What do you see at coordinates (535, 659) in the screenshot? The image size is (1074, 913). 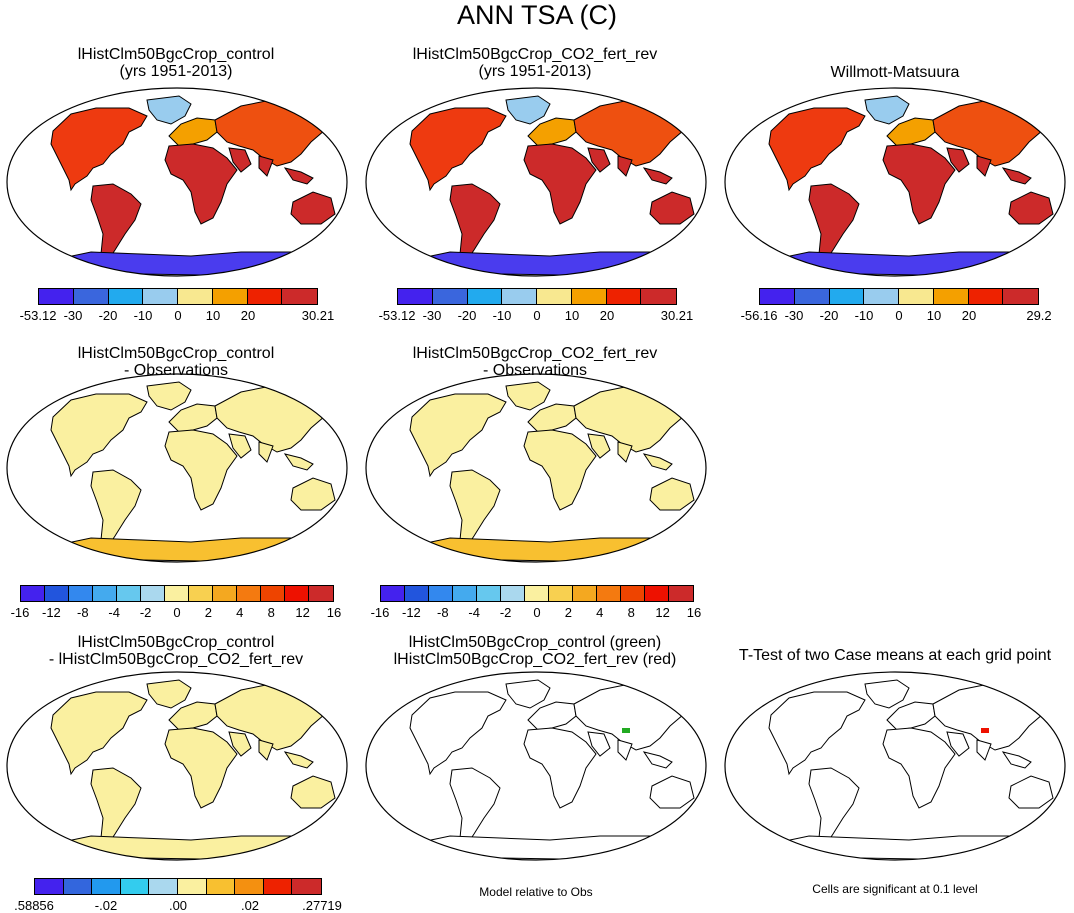 I see `panel-title-line2: lHistClm50BgcCrop_CO2_fert_rev (red)` at bounding box center [535, 659].